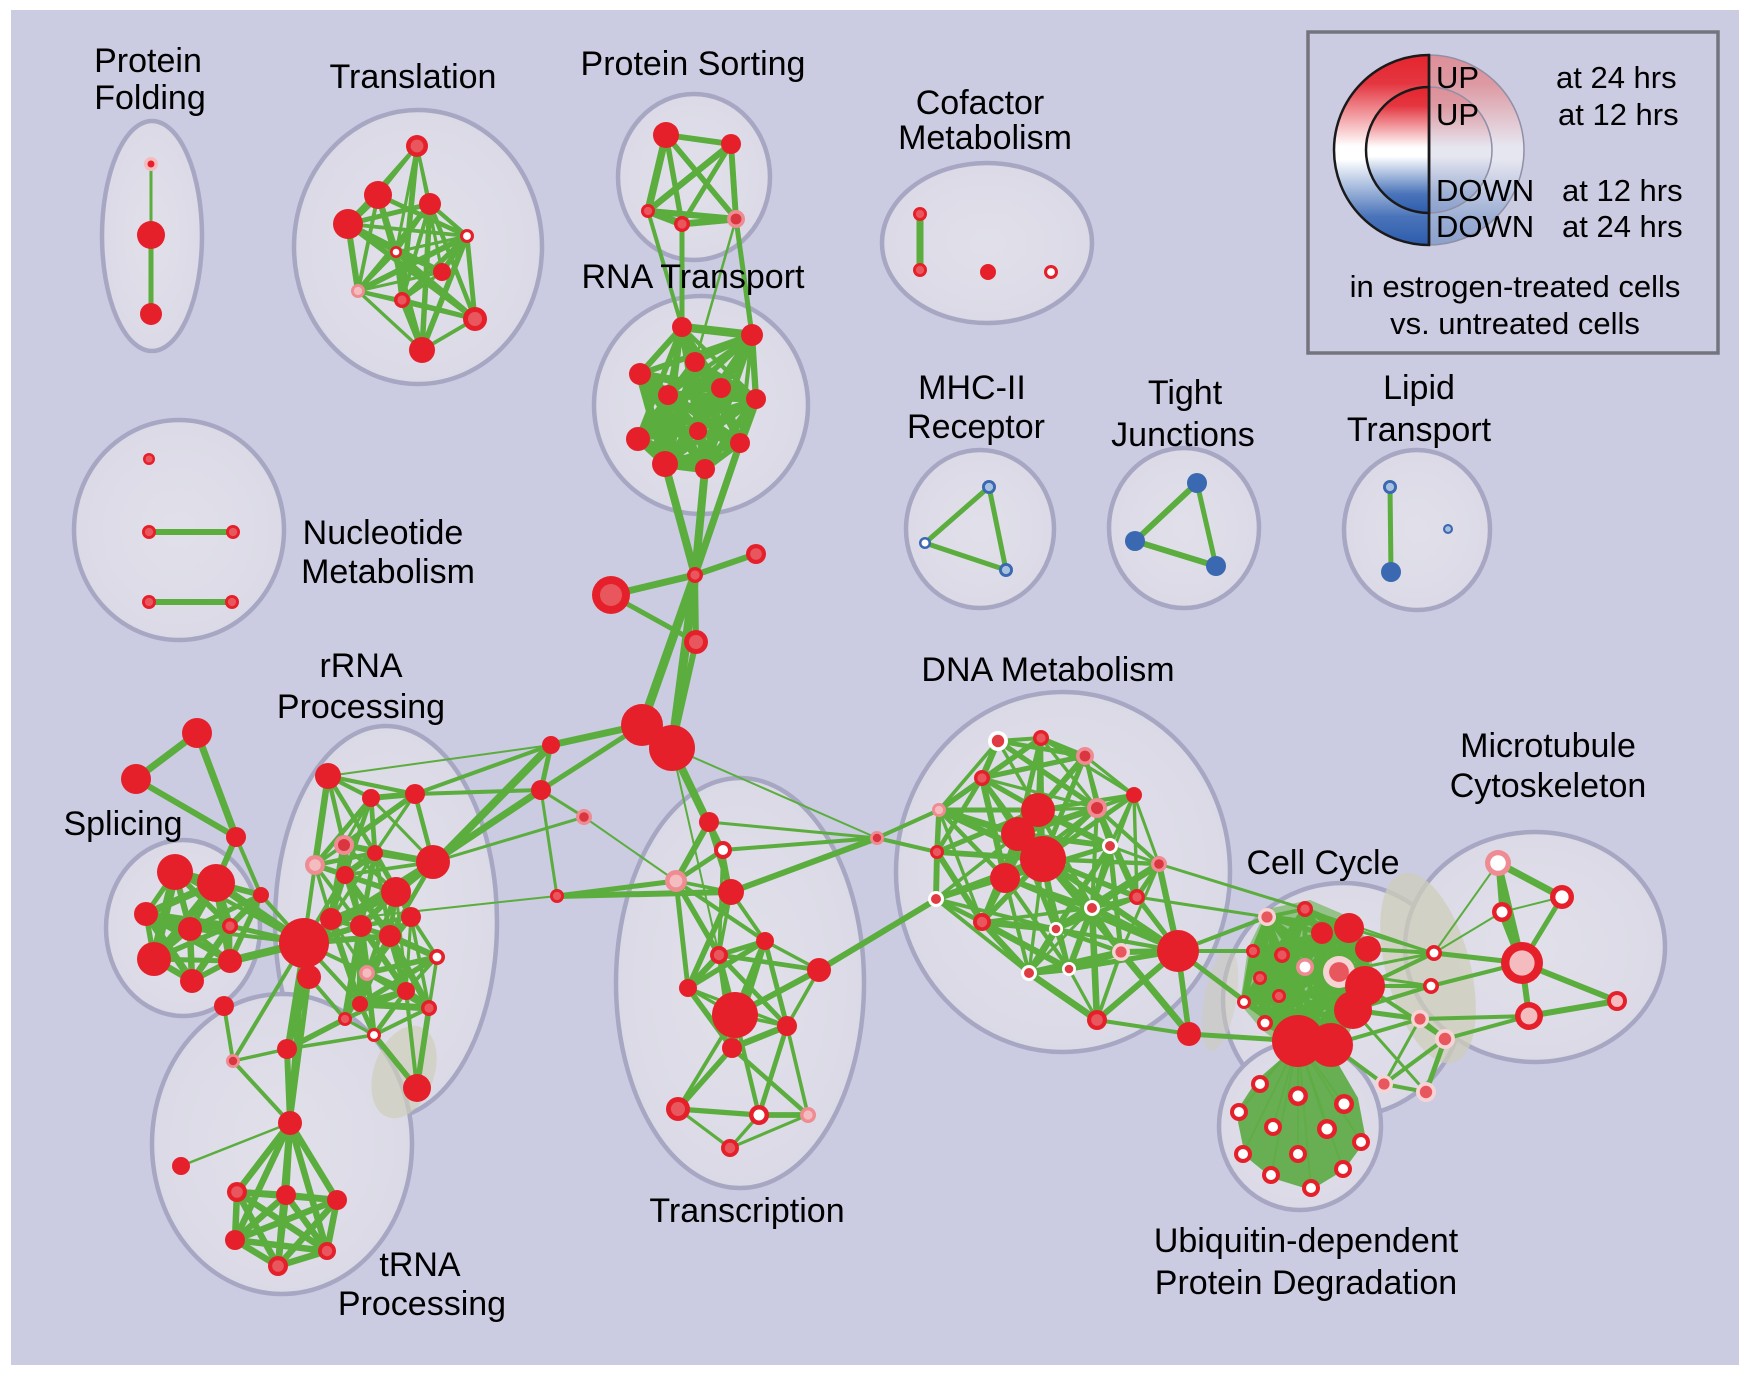 The height and width of the screenshot is (1376, 1750). Describe the element at coordinates (1306, 1283) in the screenshot. I see `svg-text: Protein Degradation` at that location.